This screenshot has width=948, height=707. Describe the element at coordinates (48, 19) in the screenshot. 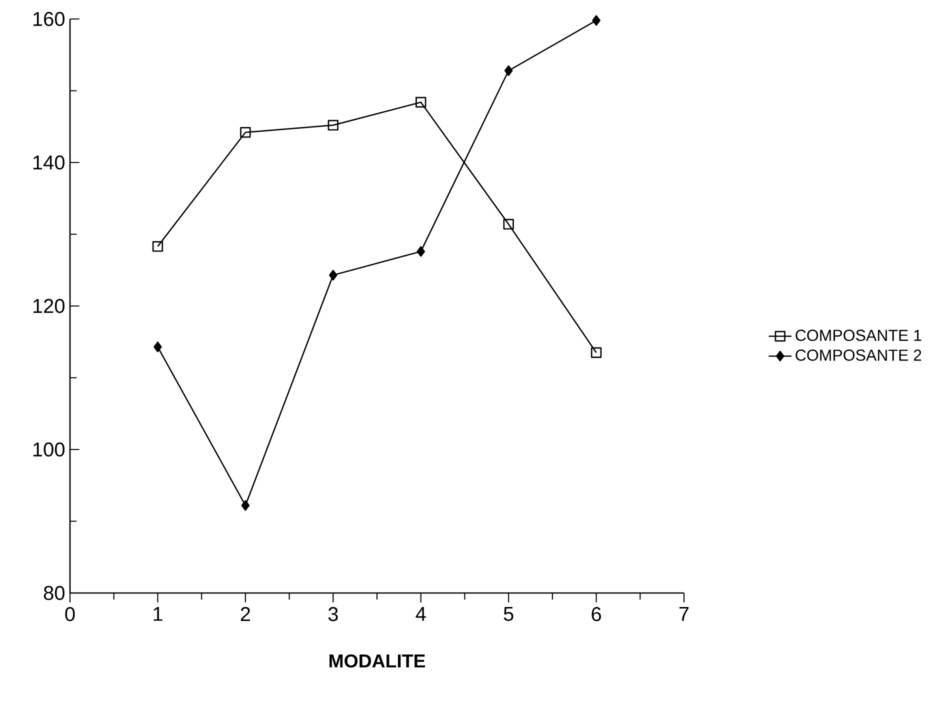

I see `y-tick-label: 160` at that location.